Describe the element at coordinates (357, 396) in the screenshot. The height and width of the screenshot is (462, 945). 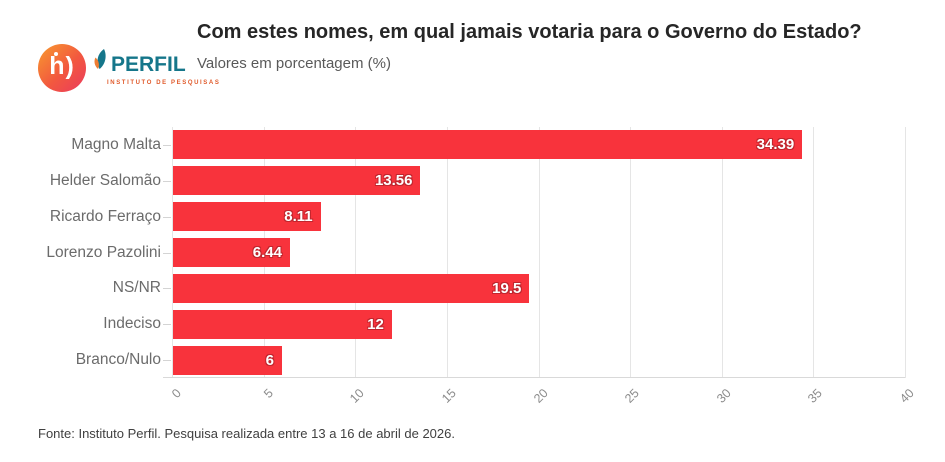
I see `x-tick-label: 10` at that location.